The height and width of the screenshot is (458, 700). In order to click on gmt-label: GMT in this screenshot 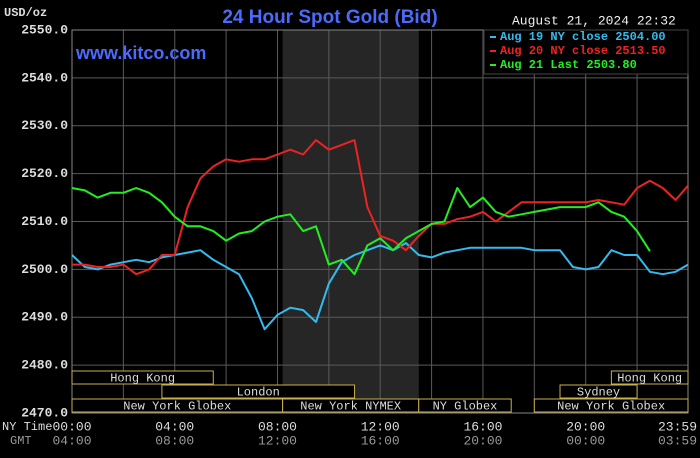, I will do `click(21, 441)`.